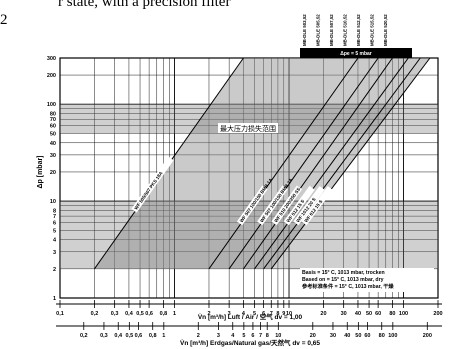 This screenshot has height=349, width=453. What do you see at coordinates (54, 217) in the screenshot?
I see `y-tick-label: 7` at bounding box center [54, 217].